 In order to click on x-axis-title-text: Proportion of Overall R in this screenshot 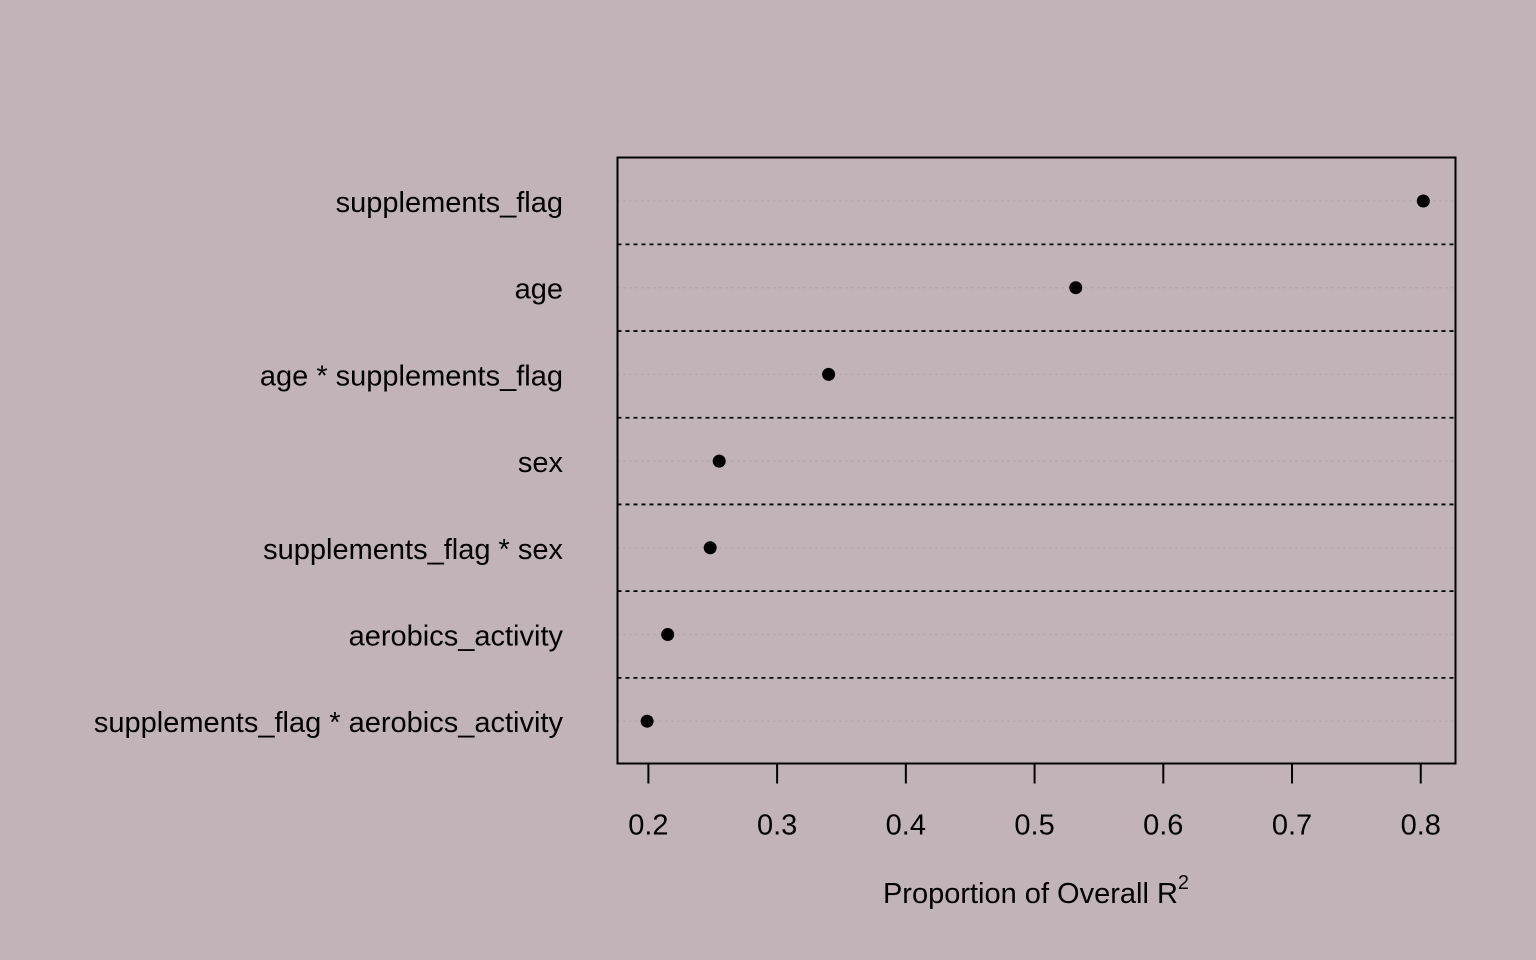, I will do `click(1030, 894)`.